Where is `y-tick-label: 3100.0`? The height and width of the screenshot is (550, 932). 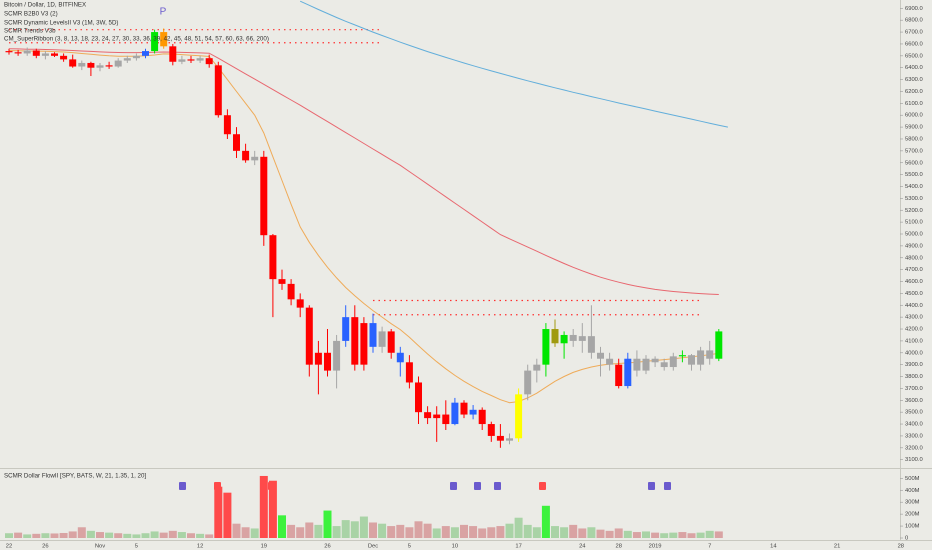 y-tick-label: 3100.0 is located at coordinates (914, 460).